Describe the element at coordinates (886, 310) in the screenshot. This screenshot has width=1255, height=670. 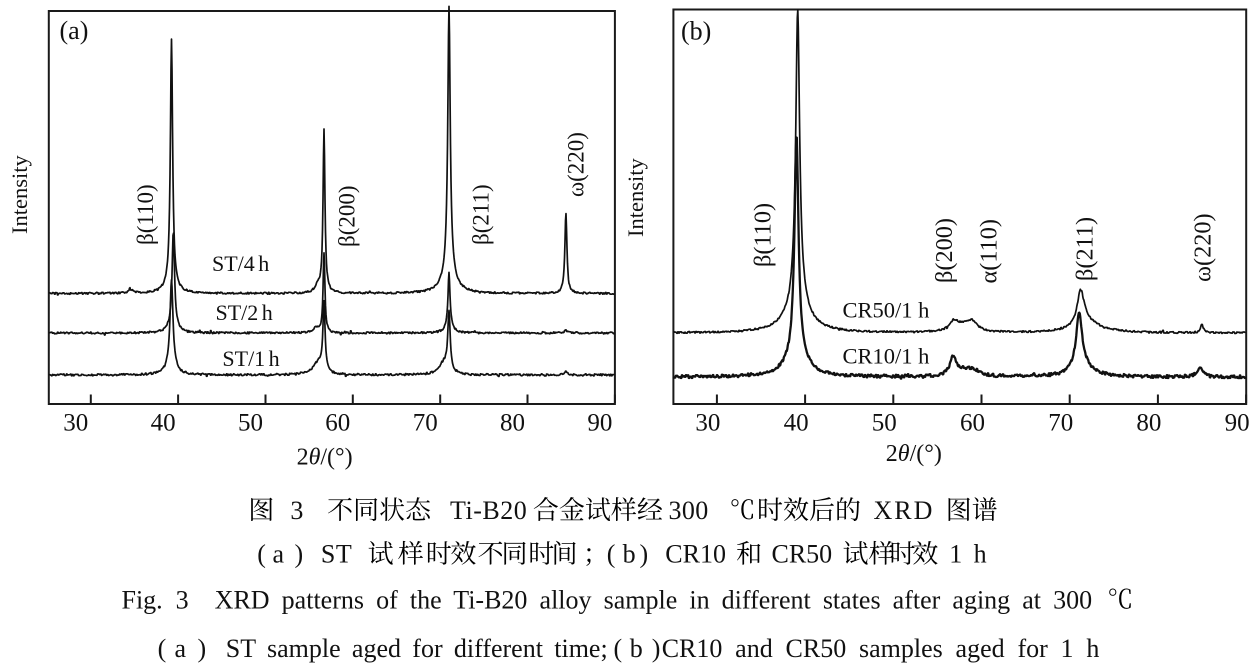
I see `svg-text: CR50/1 h` at that location.